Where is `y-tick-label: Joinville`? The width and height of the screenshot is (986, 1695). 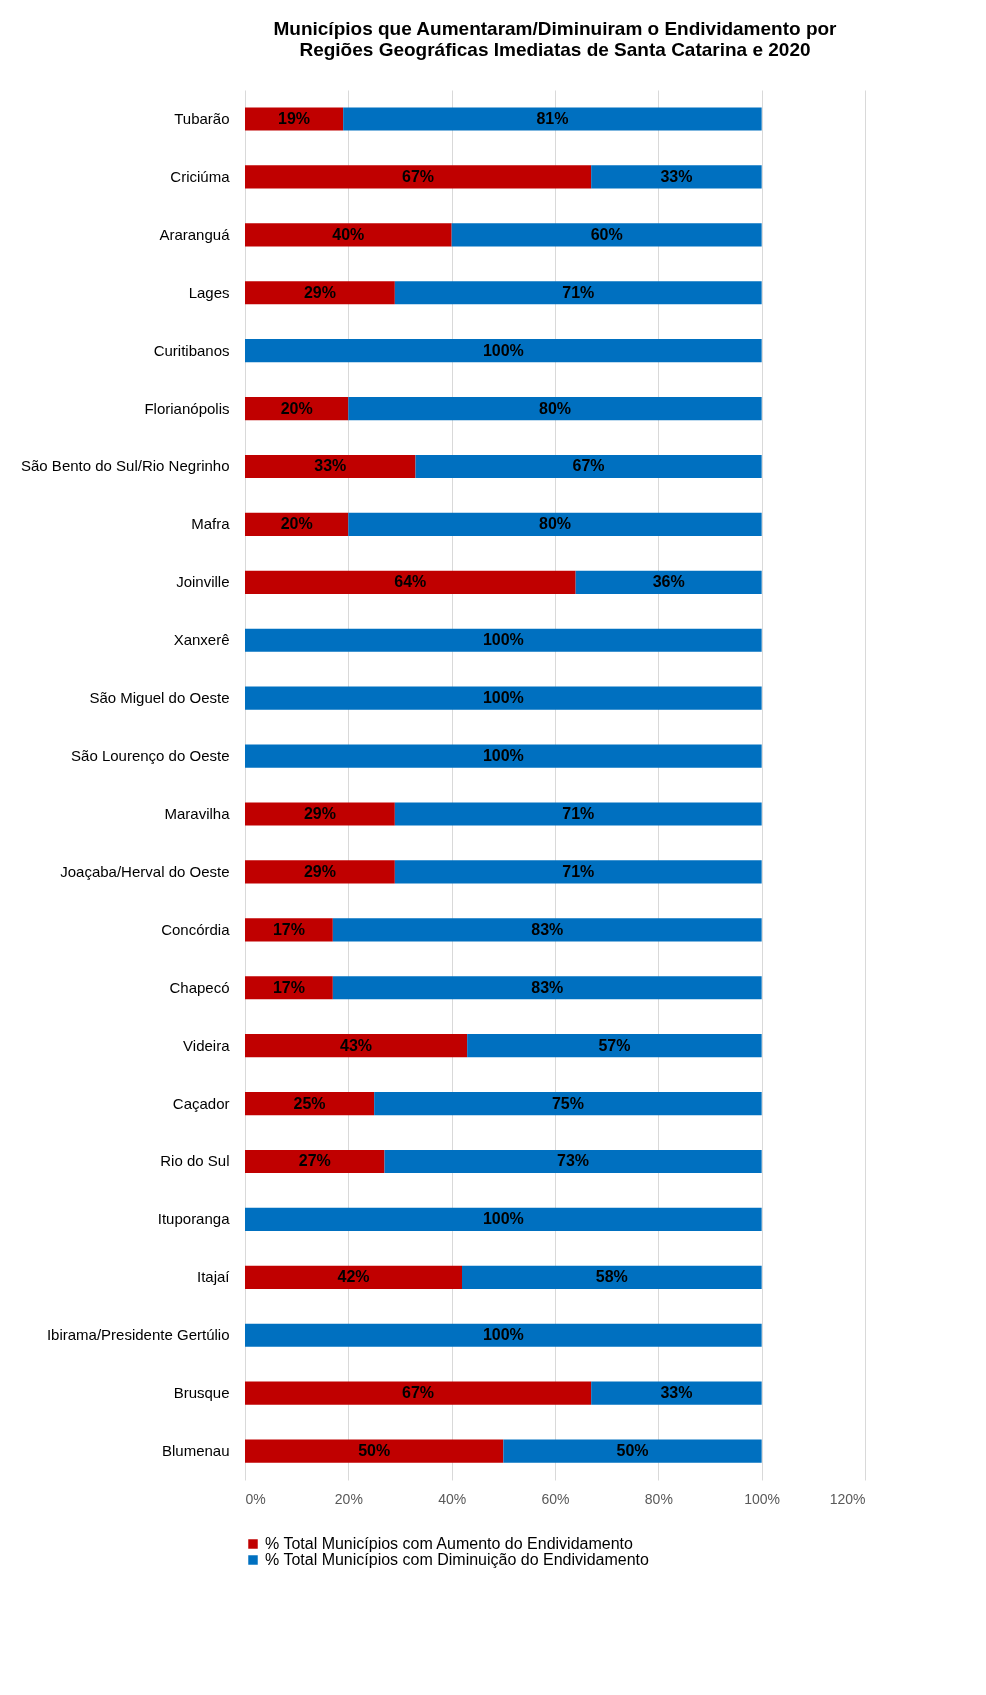 y-tick-label: Joinville is located at coordinates (203, 582).